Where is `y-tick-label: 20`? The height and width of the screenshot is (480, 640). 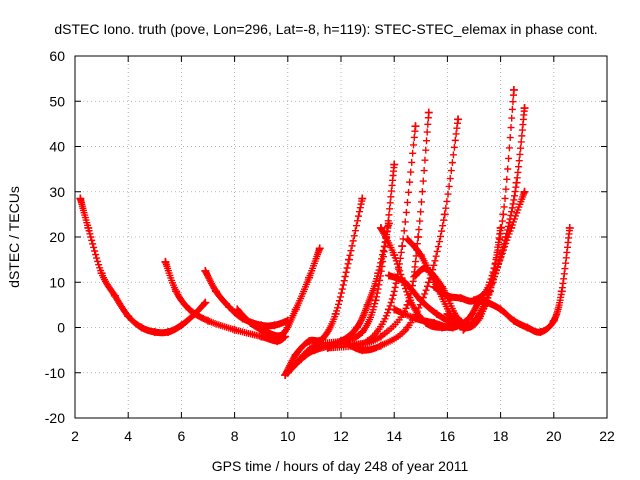
y-tick-label: 20 is located at coordinates (57, 237).